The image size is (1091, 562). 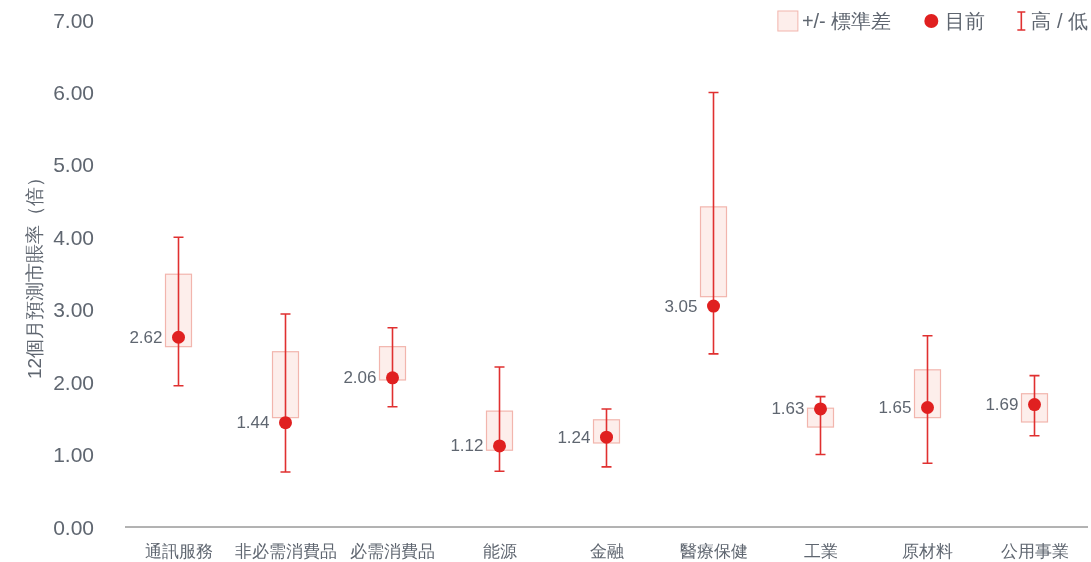 I want to click on data-label: 1.65, so click(x=895, y=407).